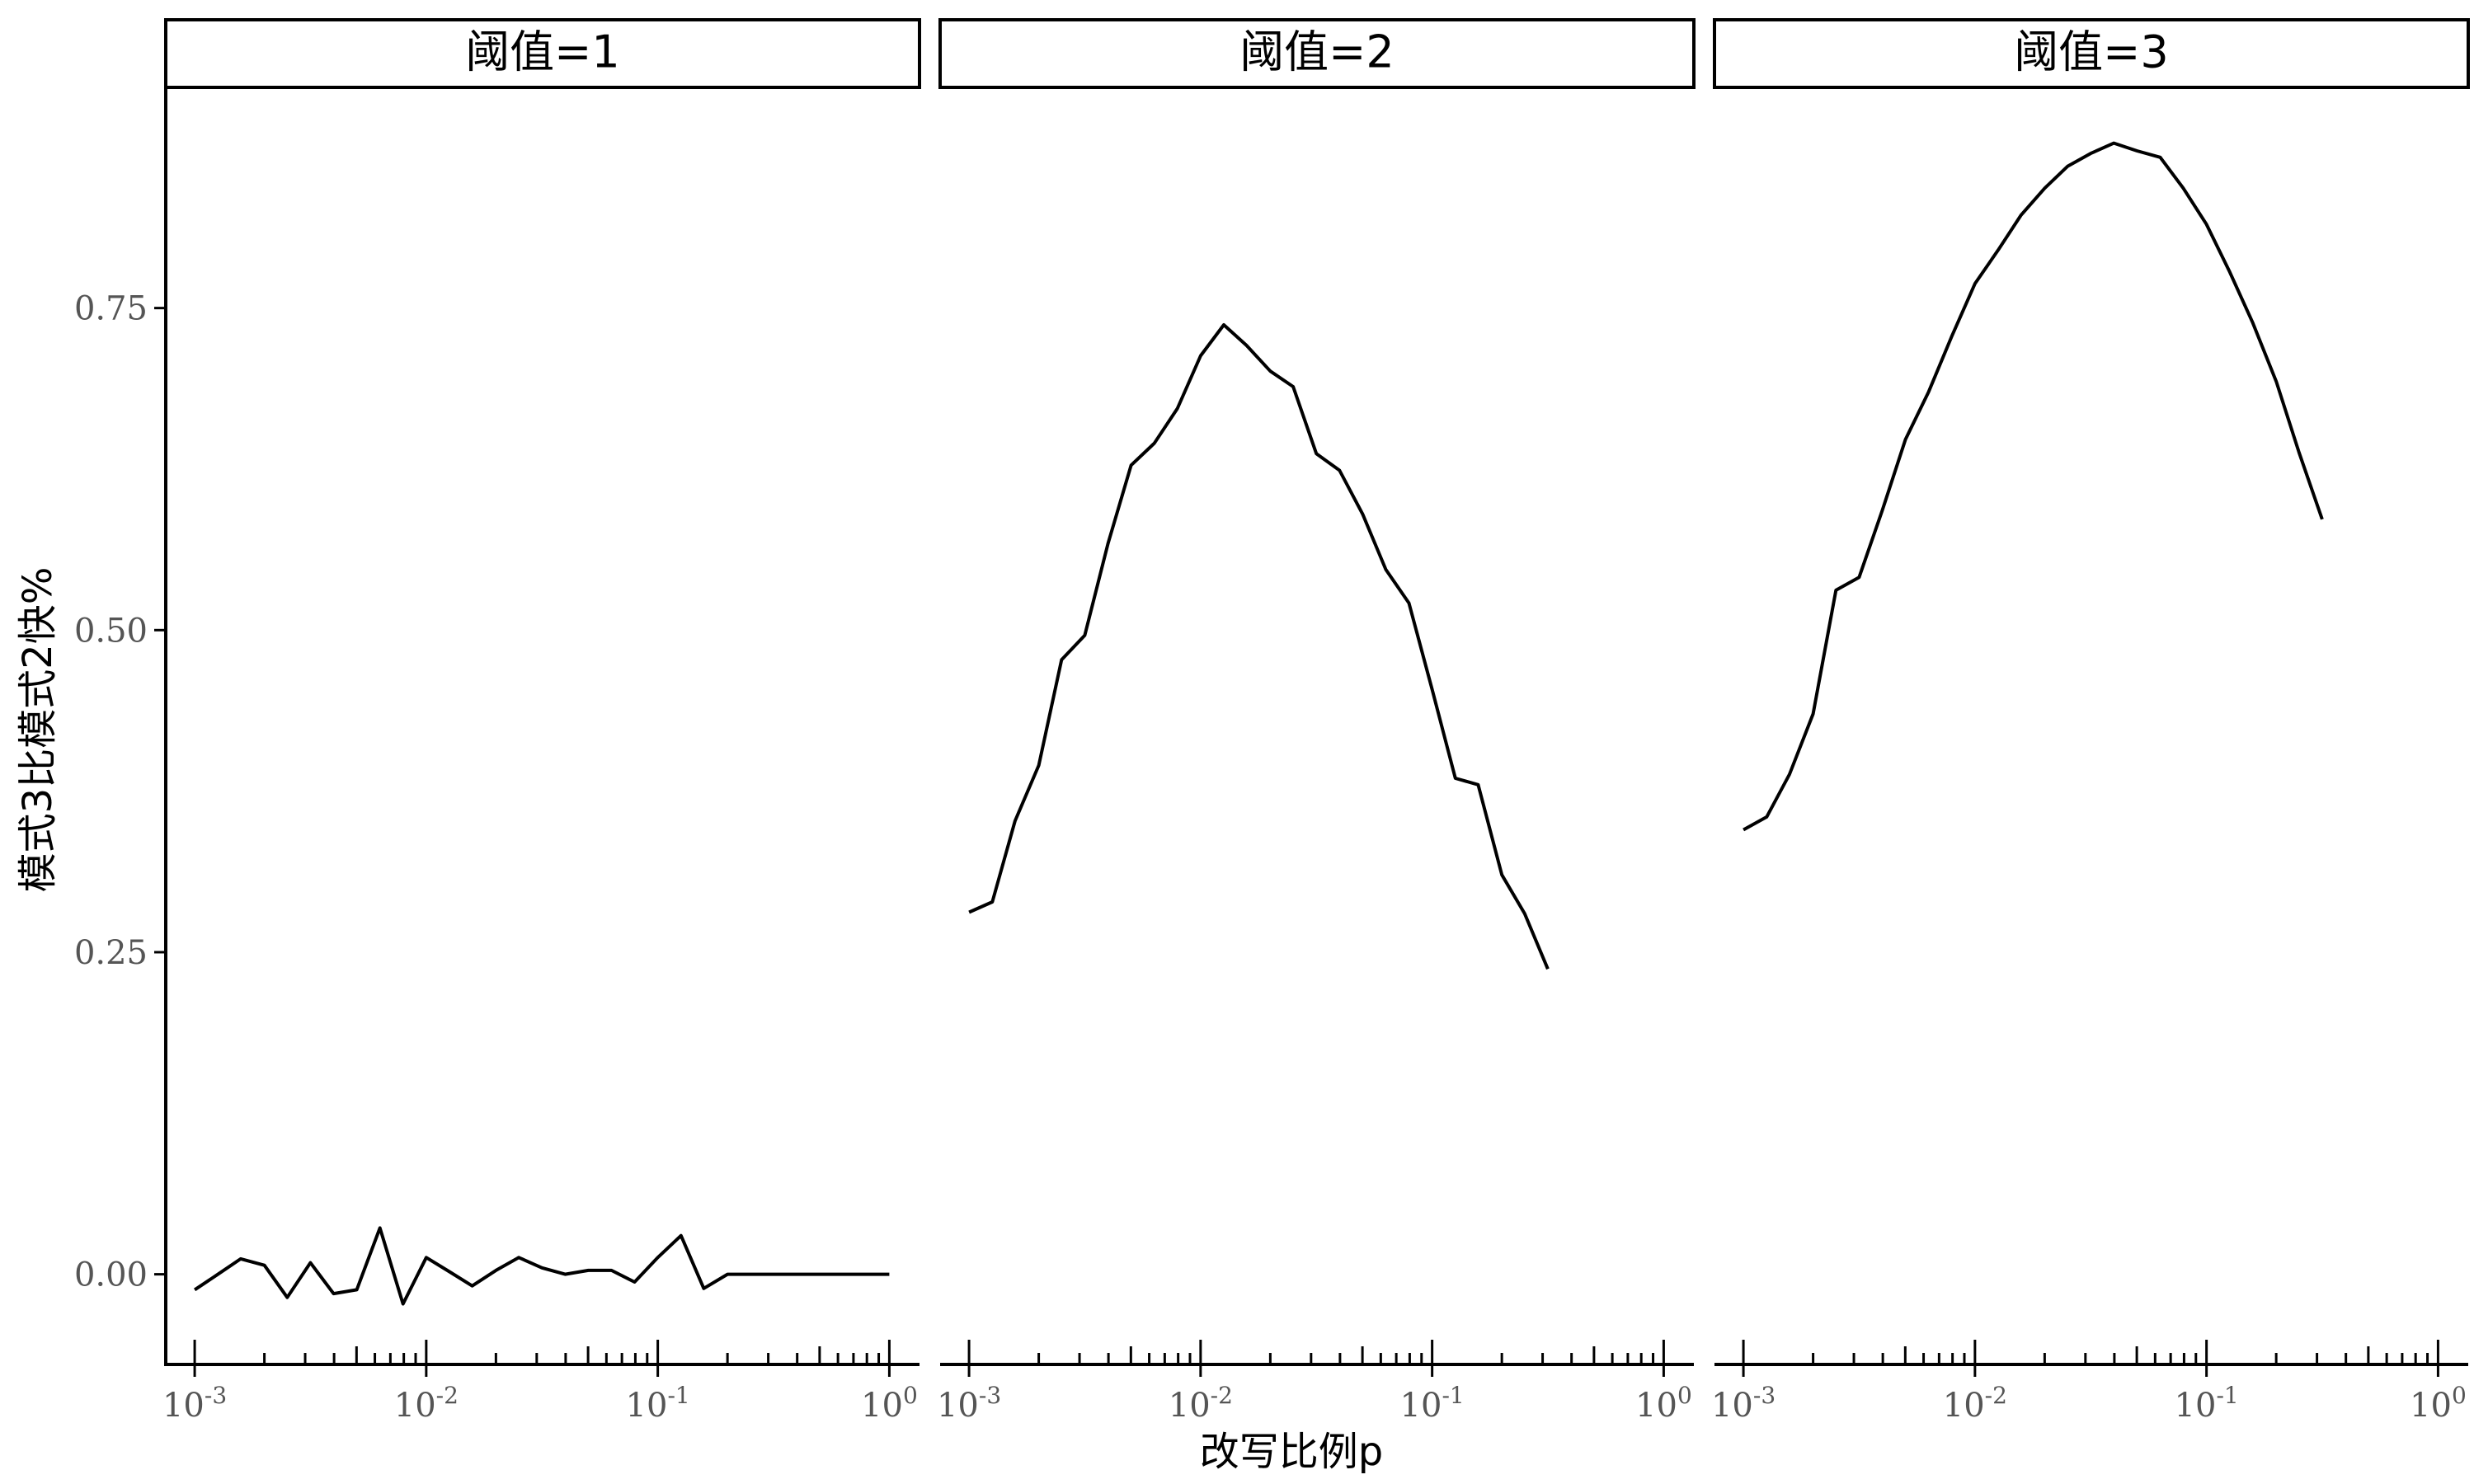  What do you see at coordinates (111, 1275) in the screenshot?
I see `y-tick-label: 0.00` at bounding box center [111, 1275].